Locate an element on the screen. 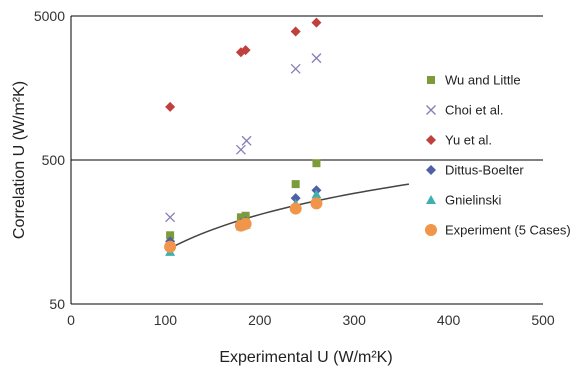 This screenshot has width=579, height=371. legend-item-wu-and-little: Wu and Little is located at coordinates (474, 80).